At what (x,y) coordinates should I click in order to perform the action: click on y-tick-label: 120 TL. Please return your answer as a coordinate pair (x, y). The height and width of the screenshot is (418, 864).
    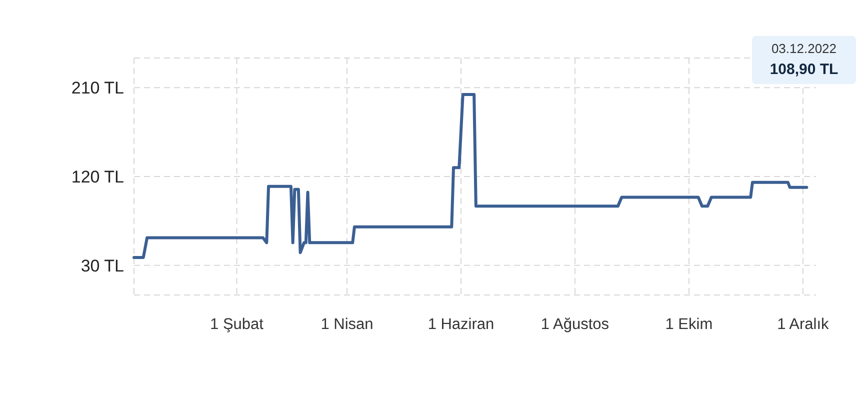
    Looking at the image, I should click on (97, 176).